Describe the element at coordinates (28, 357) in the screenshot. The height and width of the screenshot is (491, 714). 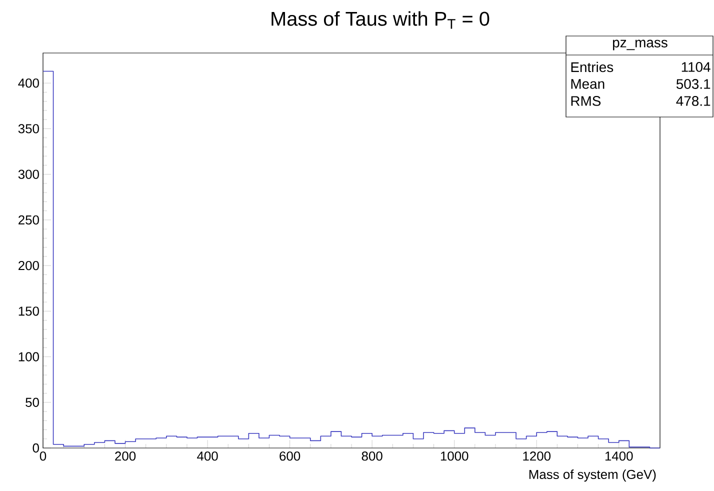
I see `y-tick-label: 100` at that location.